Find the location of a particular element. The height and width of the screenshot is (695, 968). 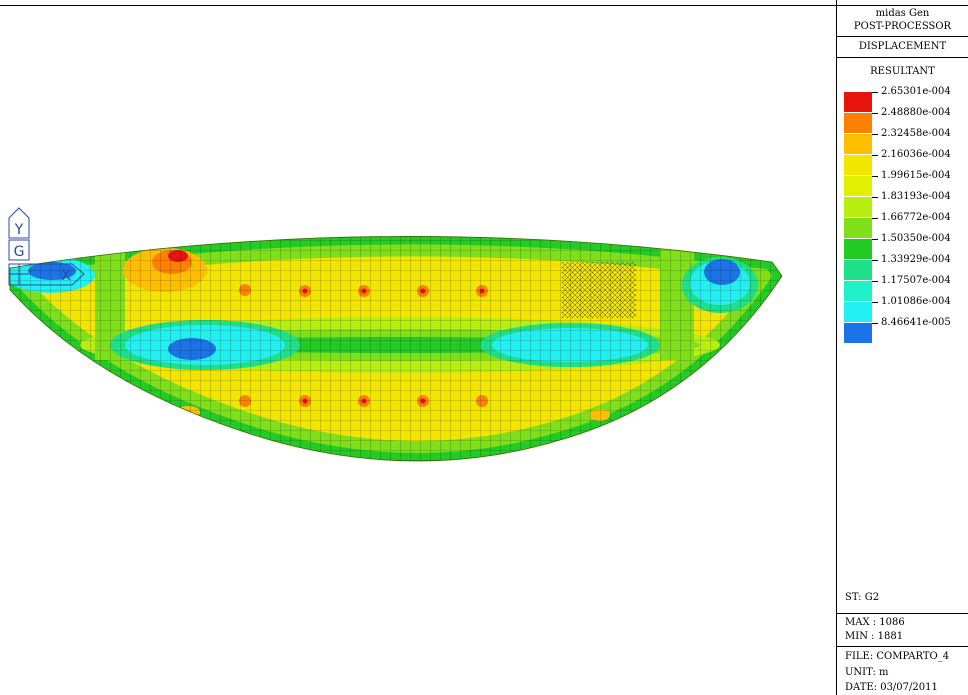

legend-row: 1.17507e-004 is located at coordinates (906, 288).